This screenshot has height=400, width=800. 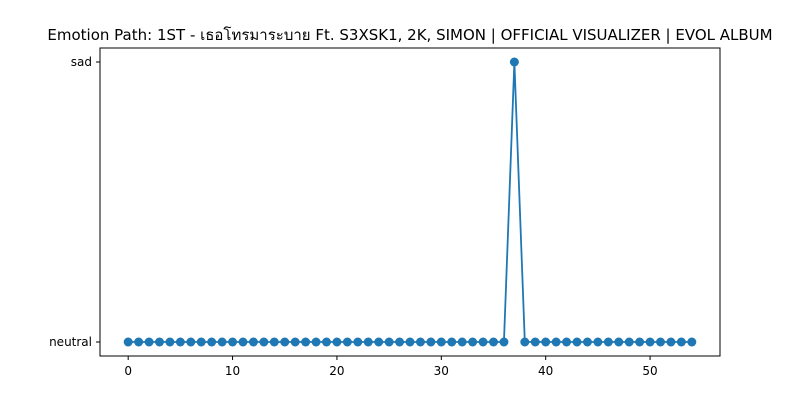 I want to click on y-tick-label: neutral, so click(x=70, y=342).